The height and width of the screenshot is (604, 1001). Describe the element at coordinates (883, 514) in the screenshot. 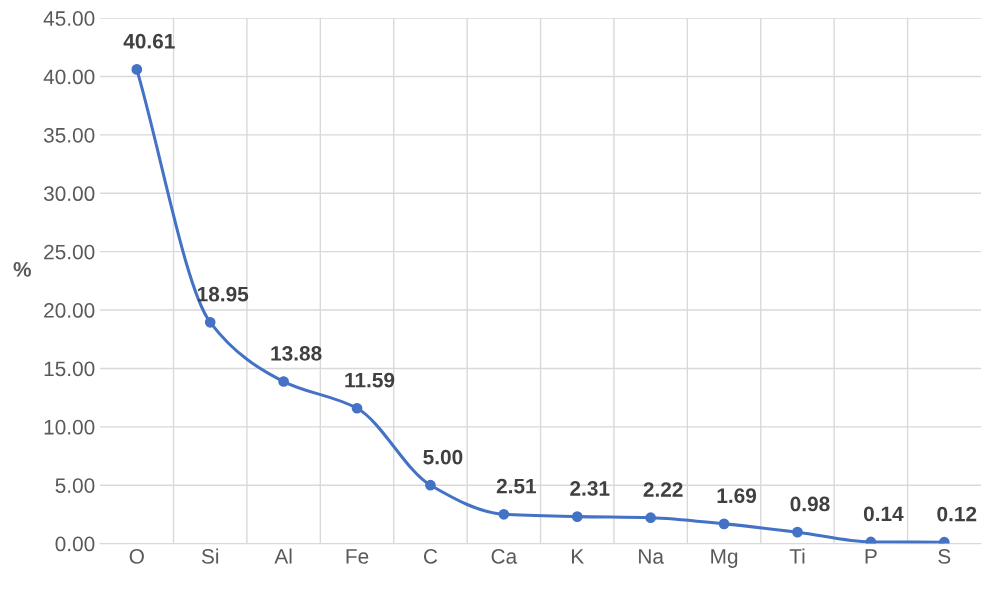

I see `data-label: 0.14` at that location.